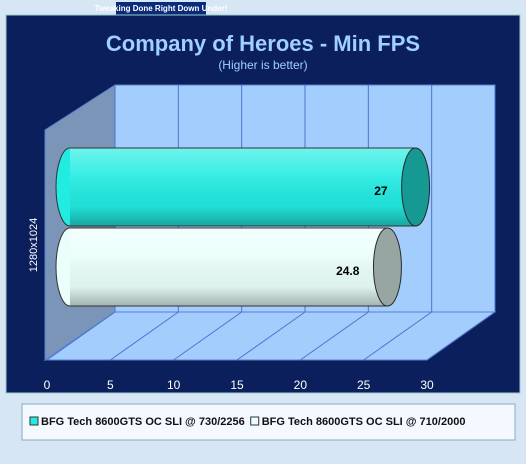 The image size is (526, 464). I want to click on legend-box, so click(268, 422).